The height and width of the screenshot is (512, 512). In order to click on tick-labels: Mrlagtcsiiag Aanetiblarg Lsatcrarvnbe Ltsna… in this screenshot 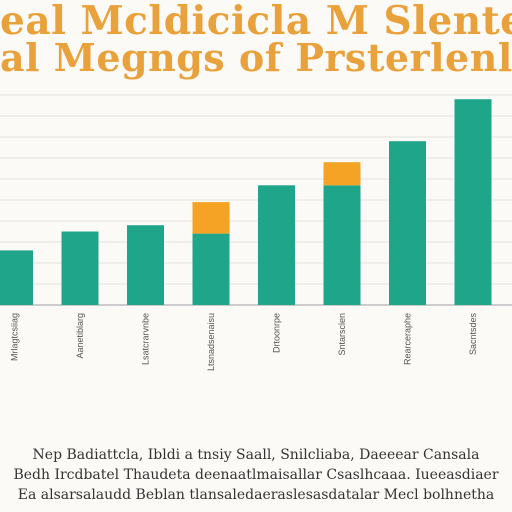, I will do `click(244, 342)`.